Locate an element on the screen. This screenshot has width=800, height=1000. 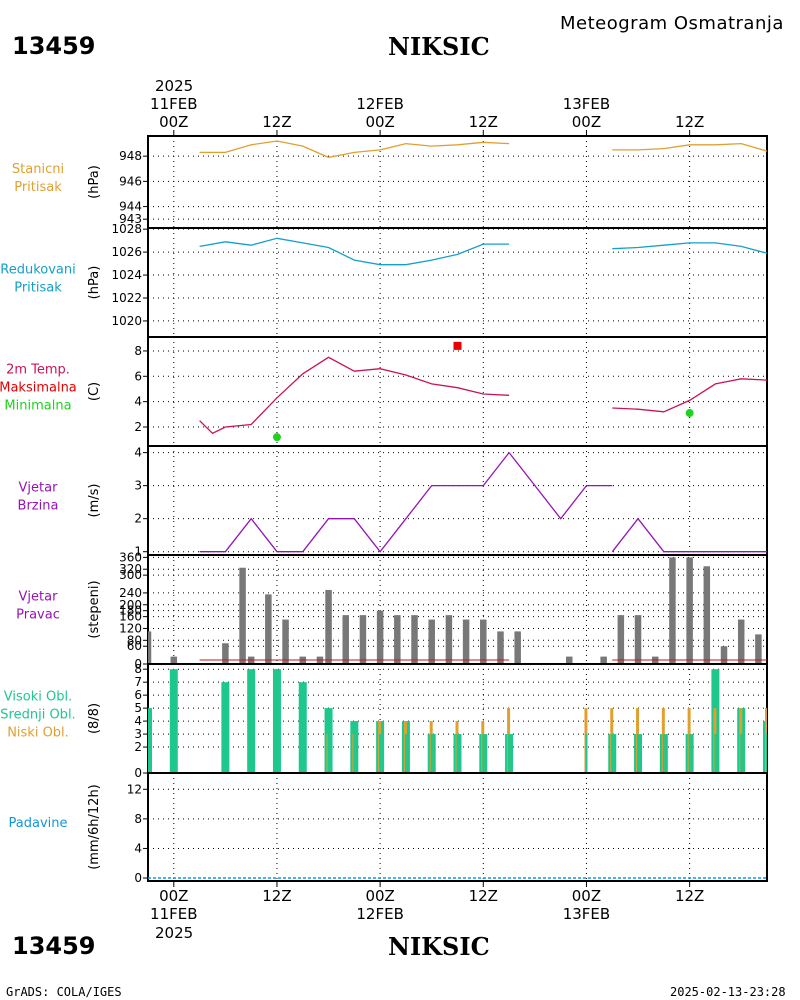
ytick-label: 0 is located at coordinates (138, 773).